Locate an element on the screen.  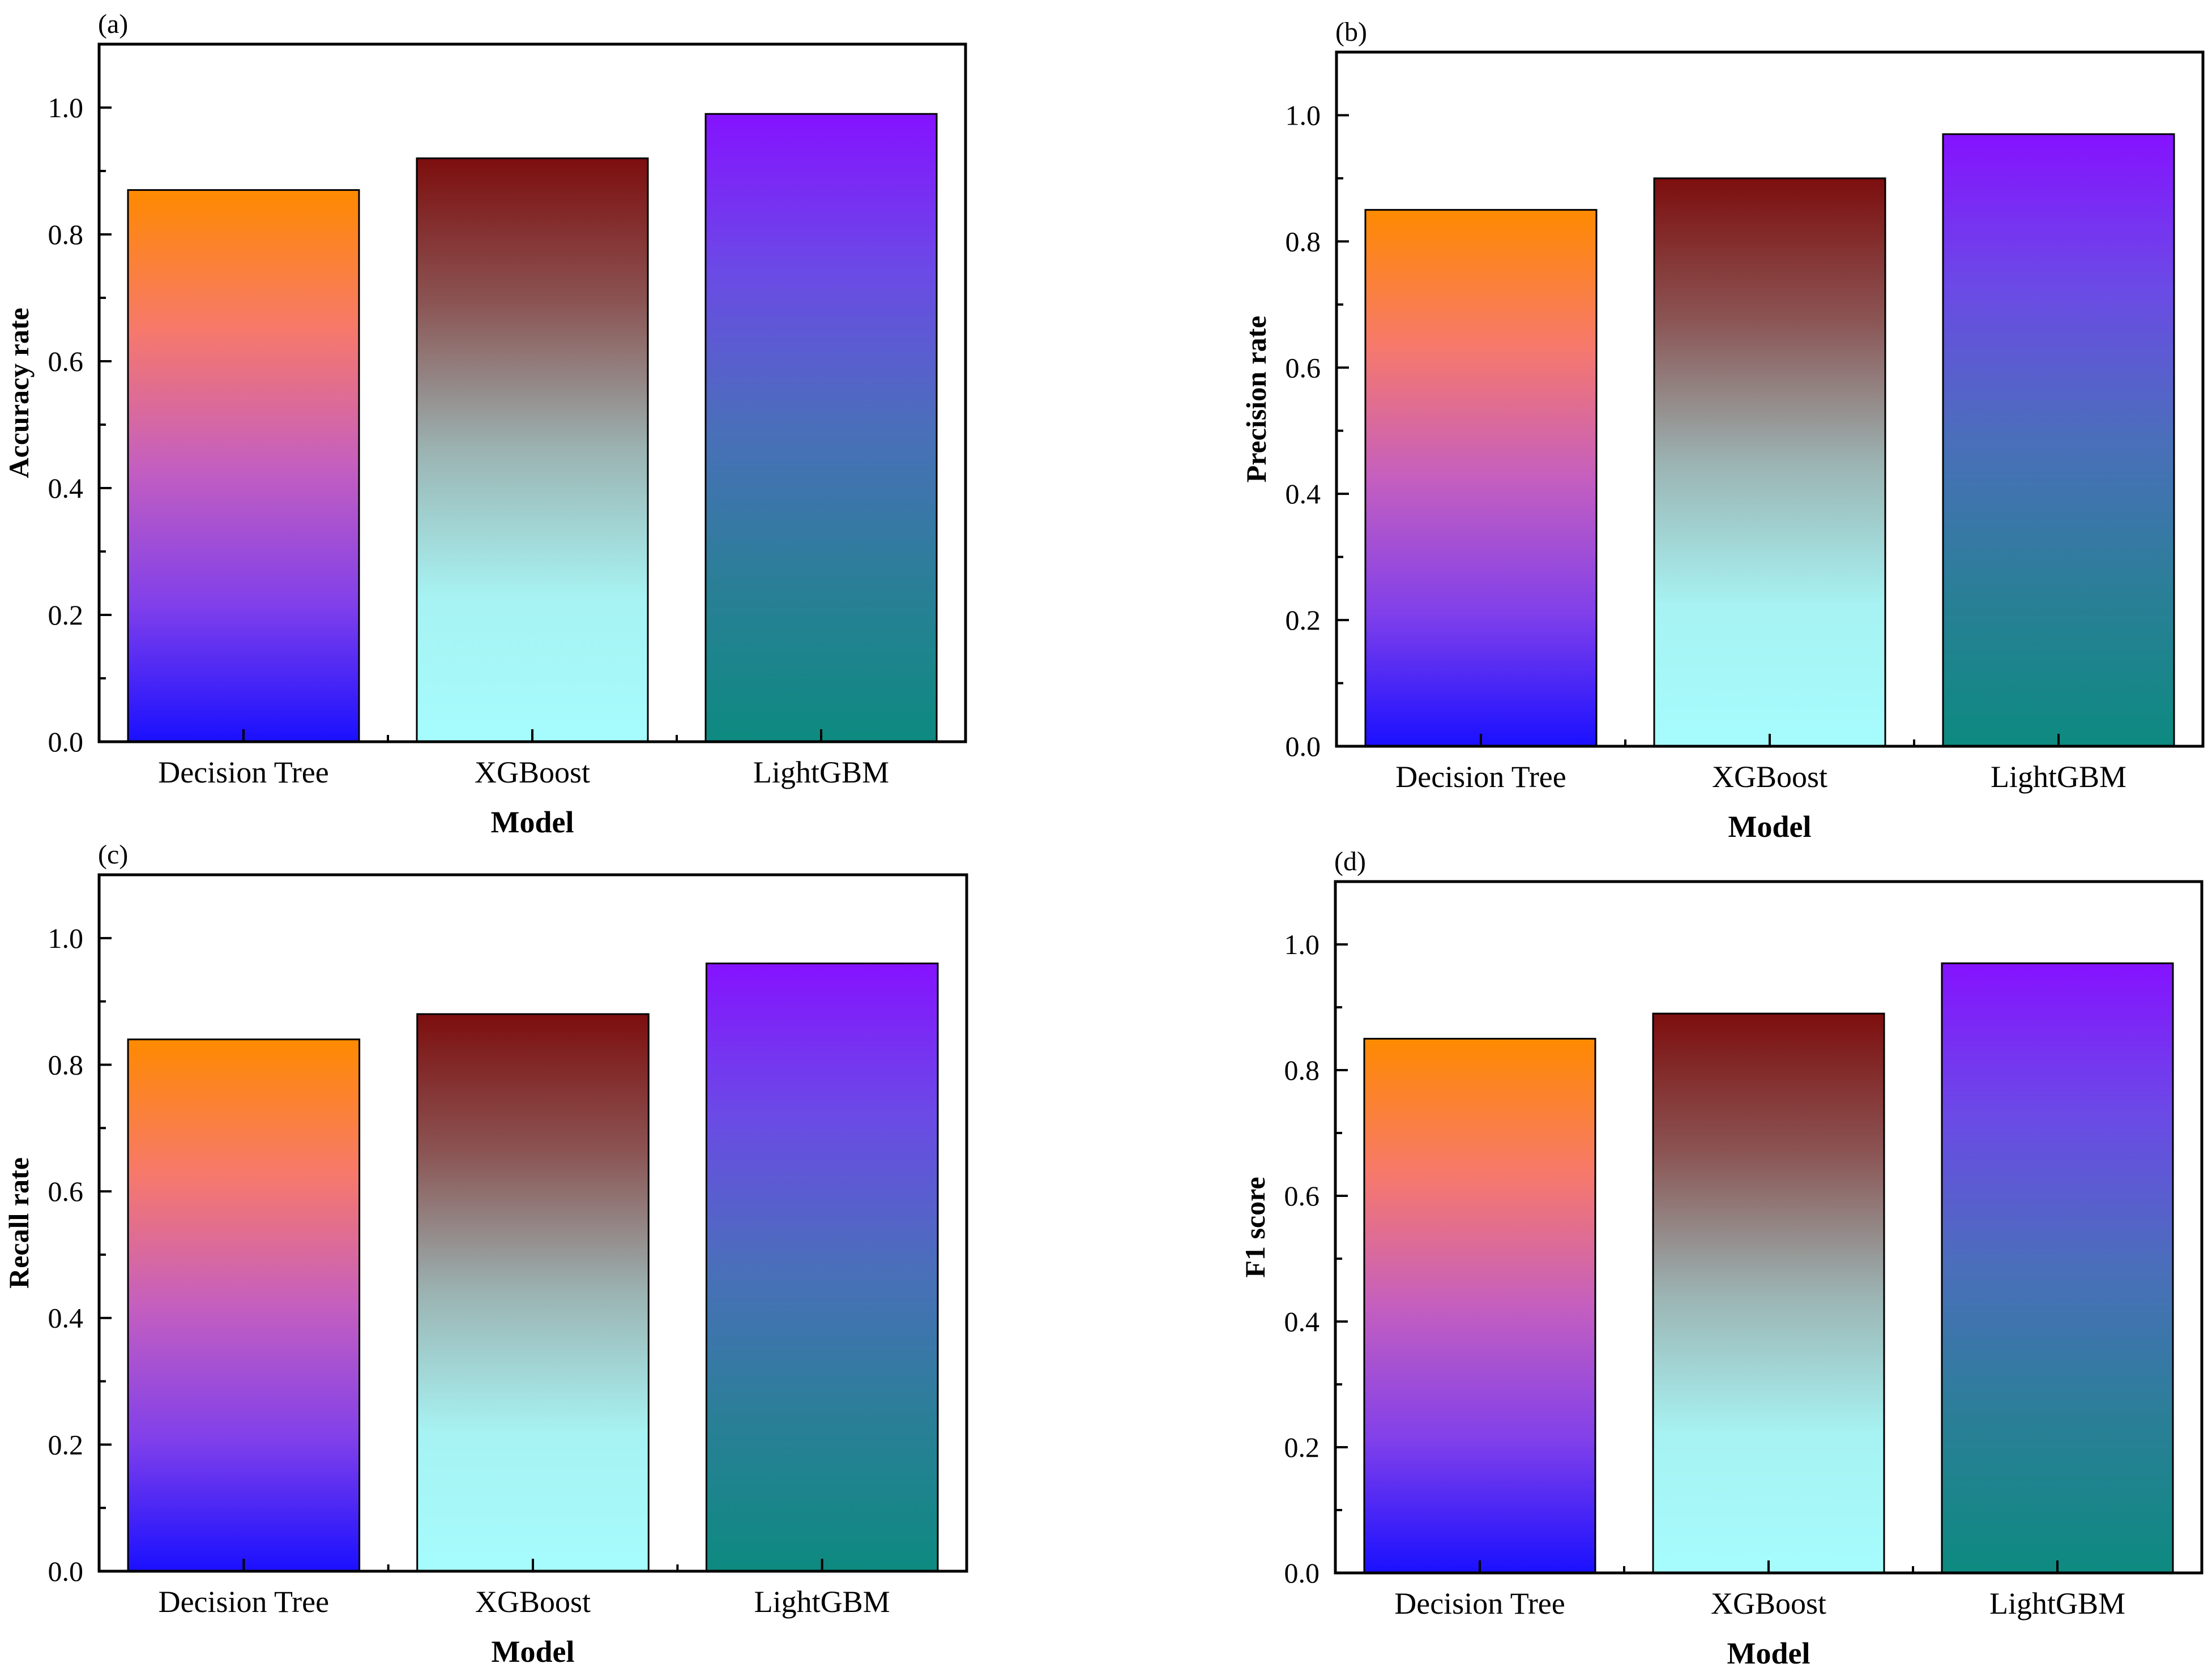
panel-label: (d) is located at coordinates (1350, 861).